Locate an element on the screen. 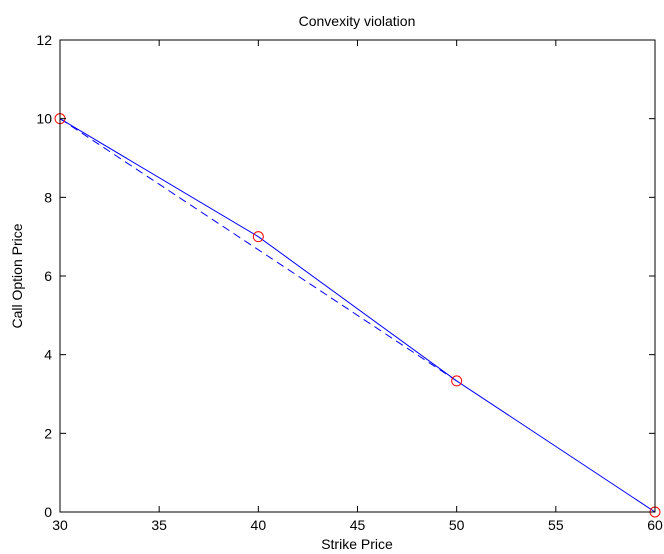  x-tick-label: 30 is located at coordinates (60, 525).